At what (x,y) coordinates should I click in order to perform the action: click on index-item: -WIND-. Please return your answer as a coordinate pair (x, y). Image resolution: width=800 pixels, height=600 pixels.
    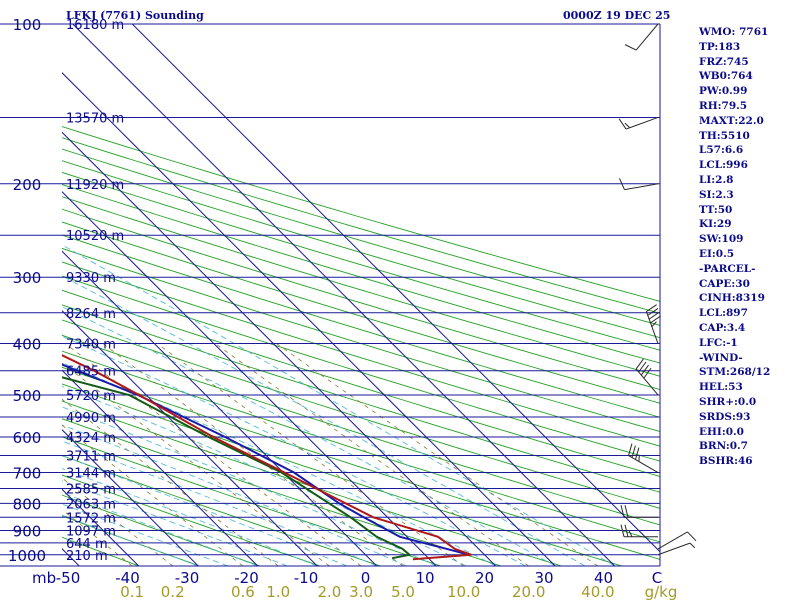
    Looking at the image, I should click on (721, 357).